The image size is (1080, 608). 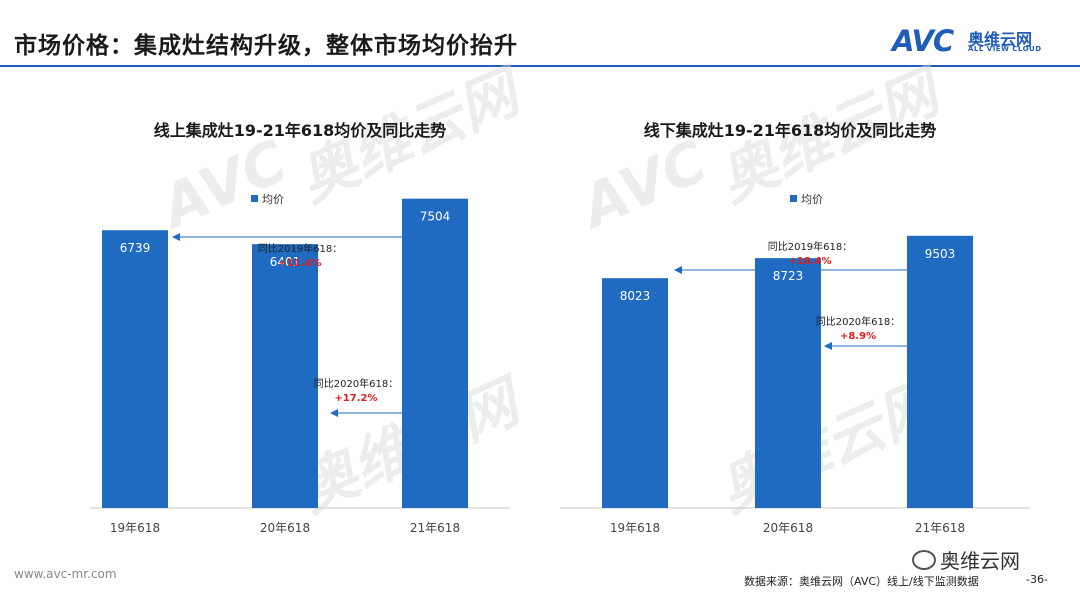 What do you see at coordinates (300, 130) in the screenshot?
I see `chart-title: 线上集成灶19-21年618均价及同比走势` at bounding box center [300, 130].